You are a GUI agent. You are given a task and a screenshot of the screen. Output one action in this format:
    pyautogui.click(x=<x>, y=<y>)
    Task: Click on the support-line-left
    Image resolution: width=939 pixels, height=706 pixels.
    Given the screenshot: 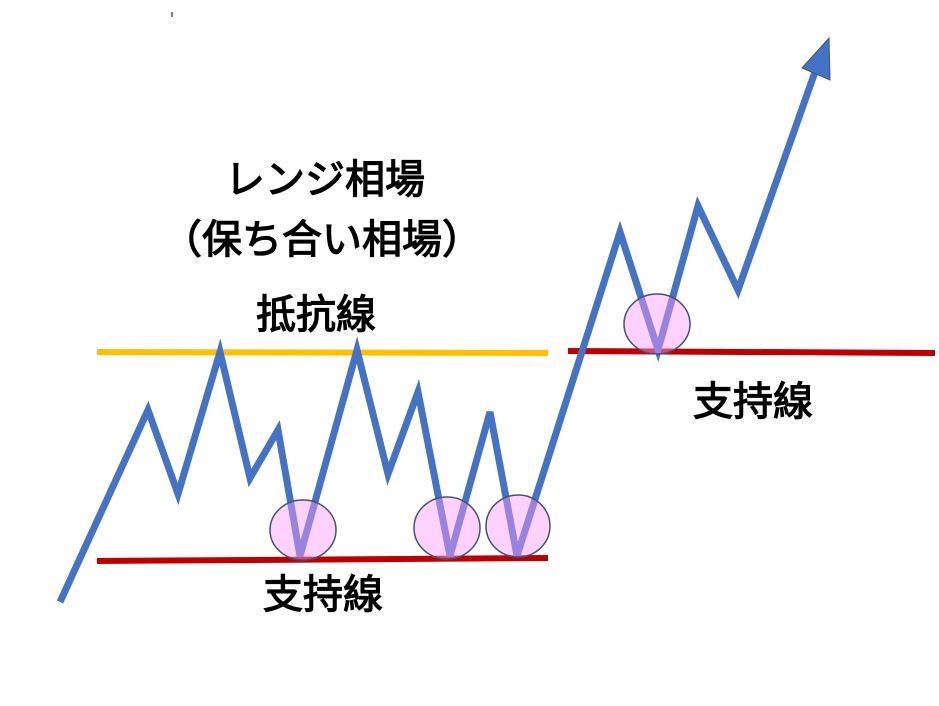 What is the action you would take?
    pyautogui.click(x=322, y=559)
    